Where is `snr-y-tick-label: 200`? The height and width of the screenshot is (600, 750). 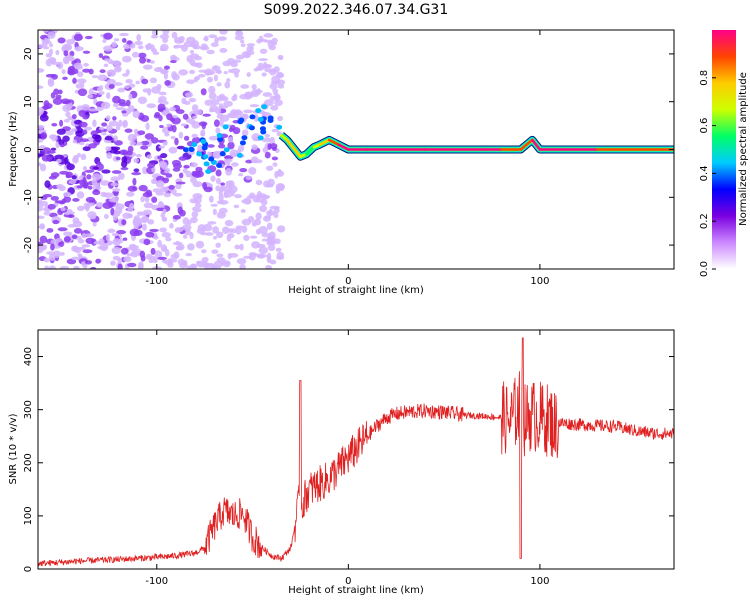
snr-y-tick-label: 200 is located at coordinates (28, 462).